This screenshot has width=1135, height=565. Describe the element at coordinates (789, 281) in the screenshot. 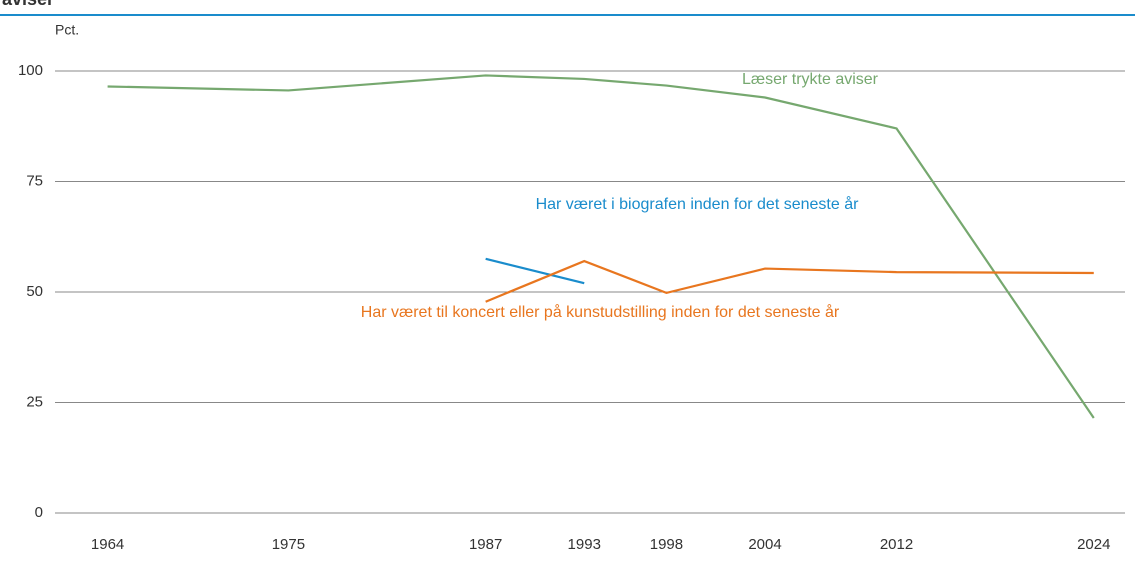

I see `series-line` at that location.